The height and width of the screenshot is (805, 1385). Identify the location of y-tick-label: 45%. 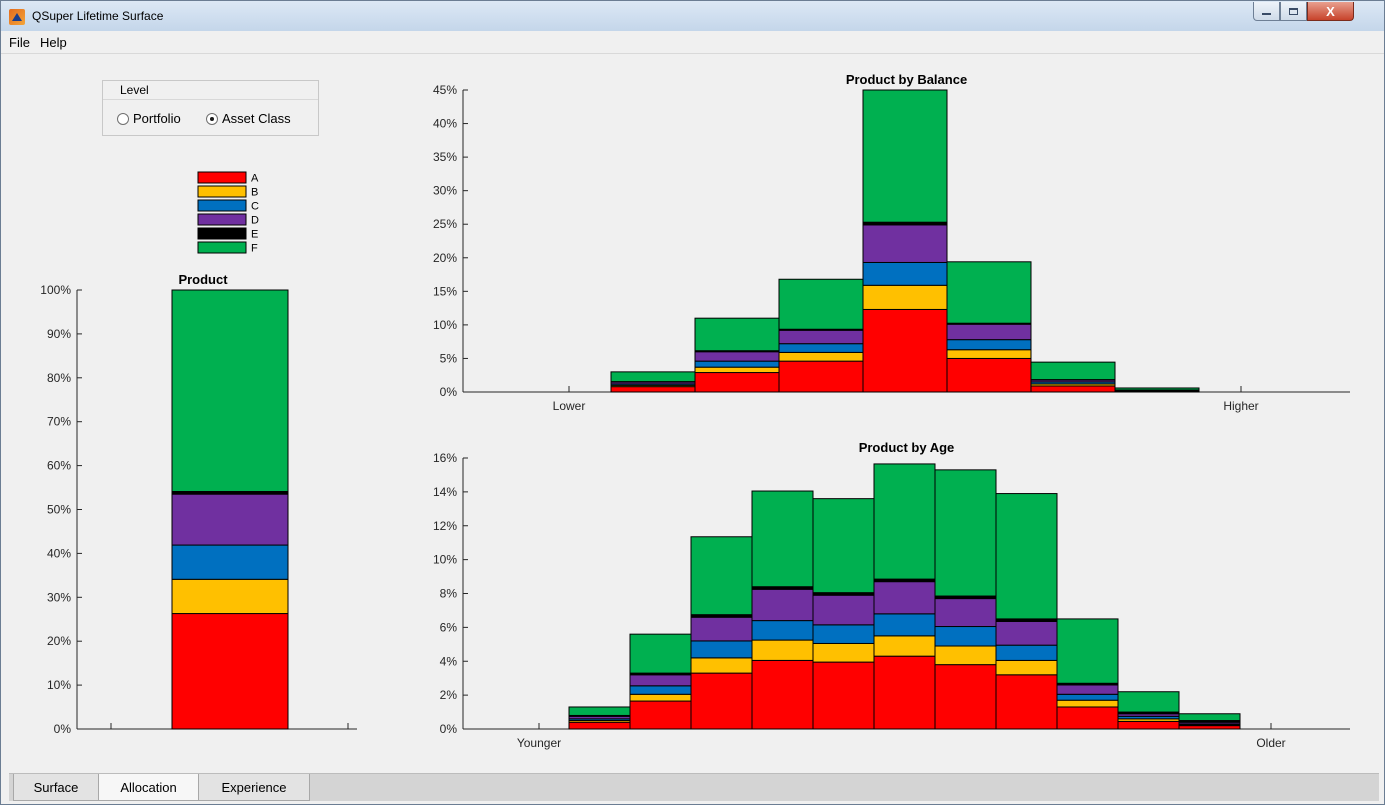
(445, 90).